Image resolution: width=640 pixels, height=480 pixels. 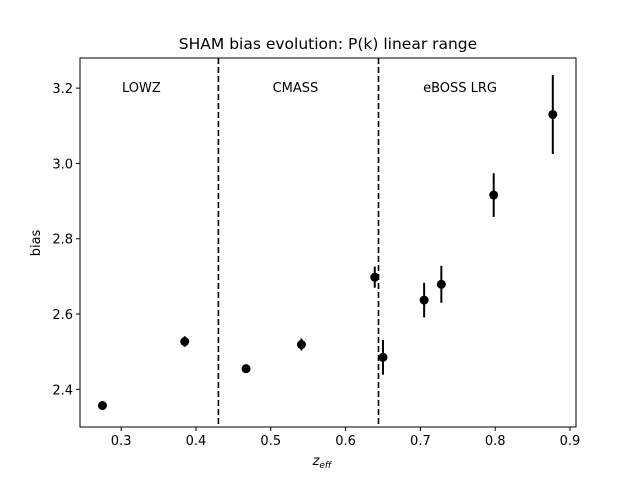 I want to click on y-tick-label: 2.4, so click(x=62, y=390).